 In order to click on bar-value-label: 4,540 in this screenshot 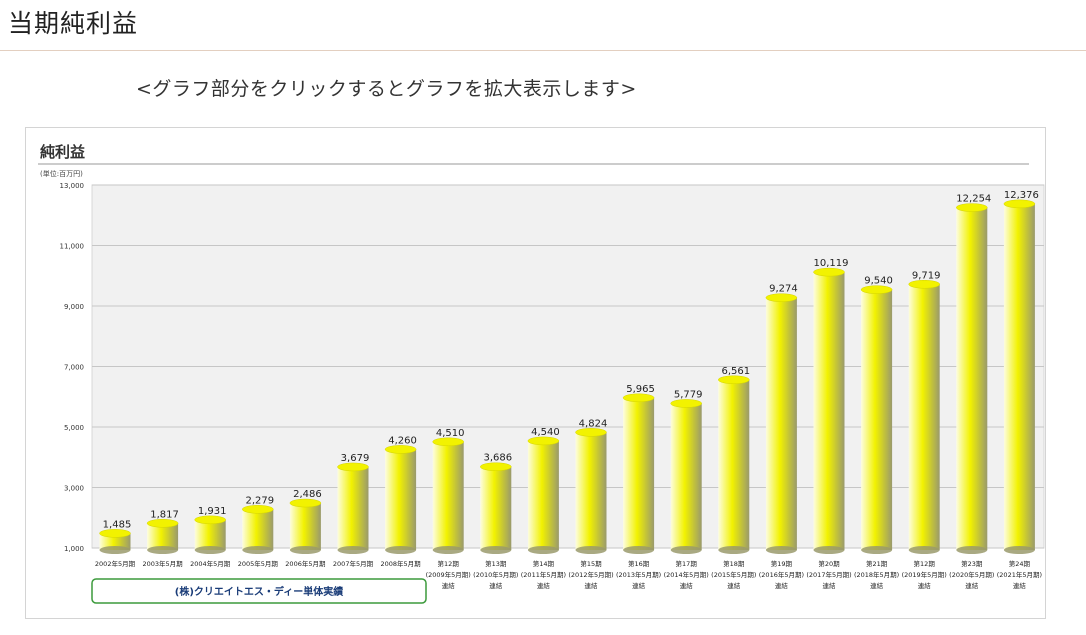, I will do `click(545, 432)`.